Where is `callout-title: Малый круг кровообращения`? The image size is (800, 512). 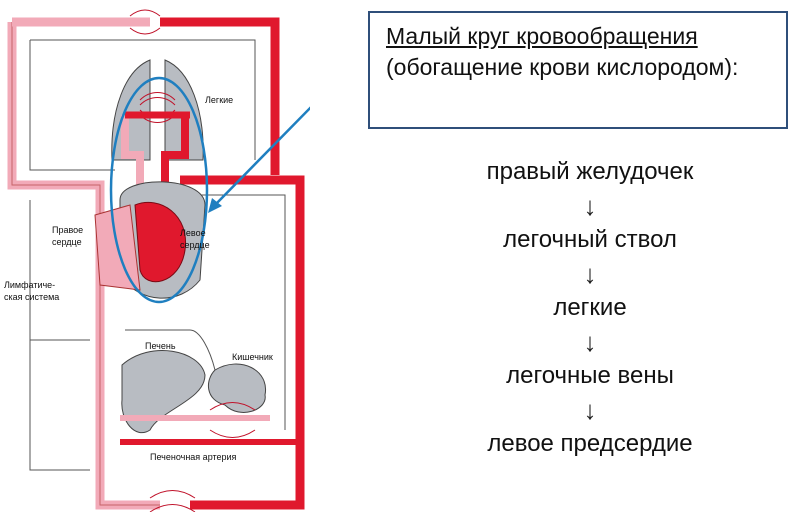 callout-title: Малый круг кровообращения is located at coordinates (542, 36).